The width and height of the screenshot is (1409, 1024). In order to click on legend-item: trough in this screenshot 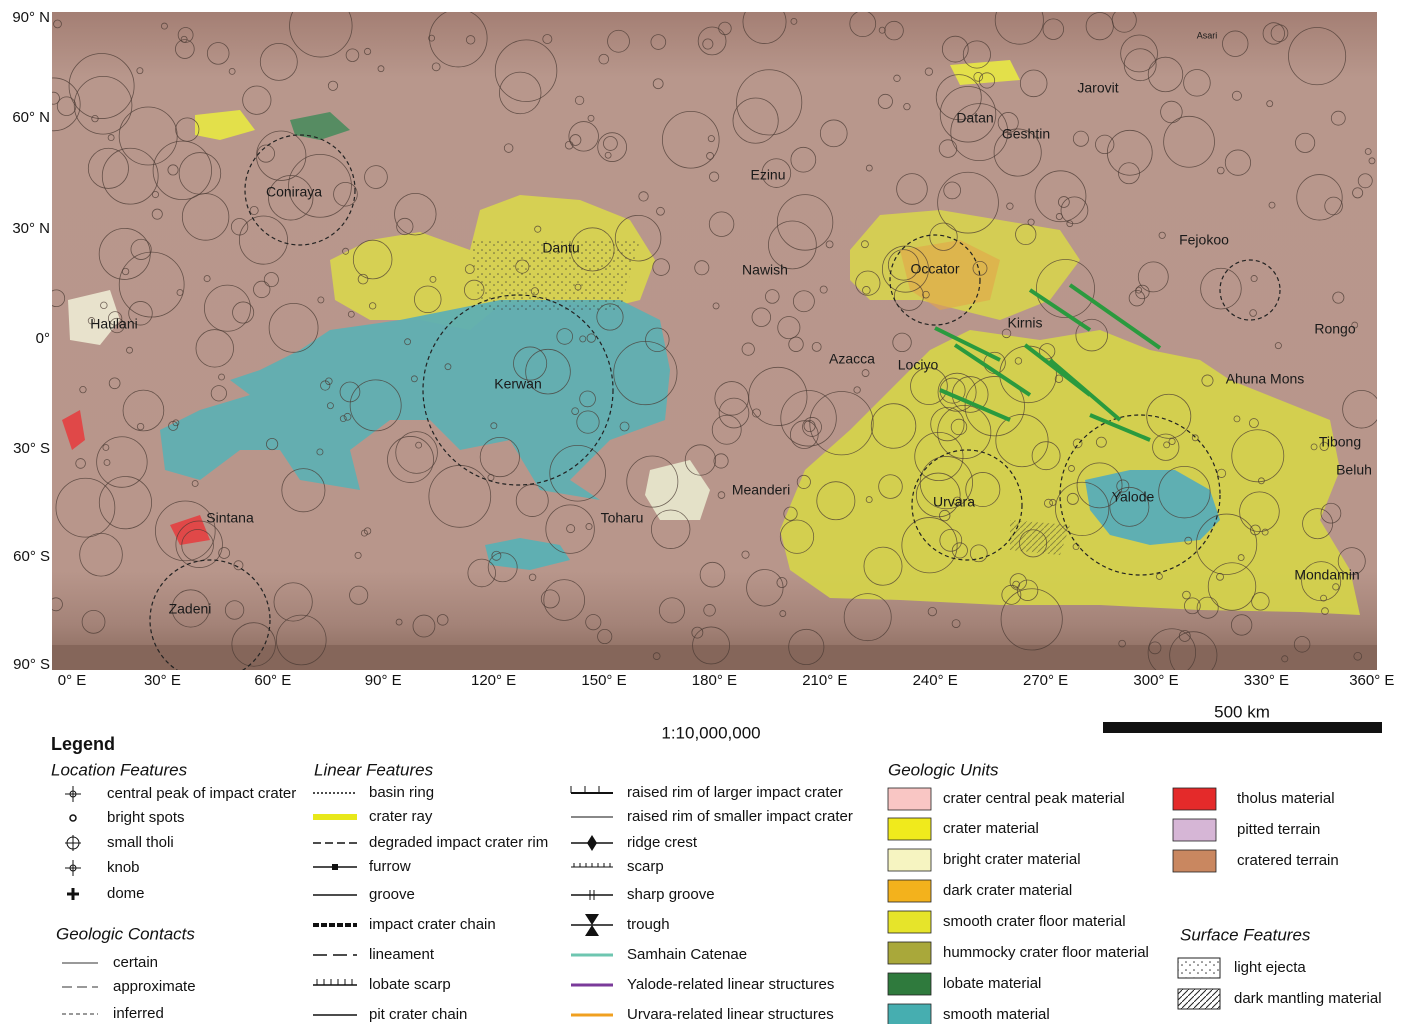, I will do `click(648, 924)`.